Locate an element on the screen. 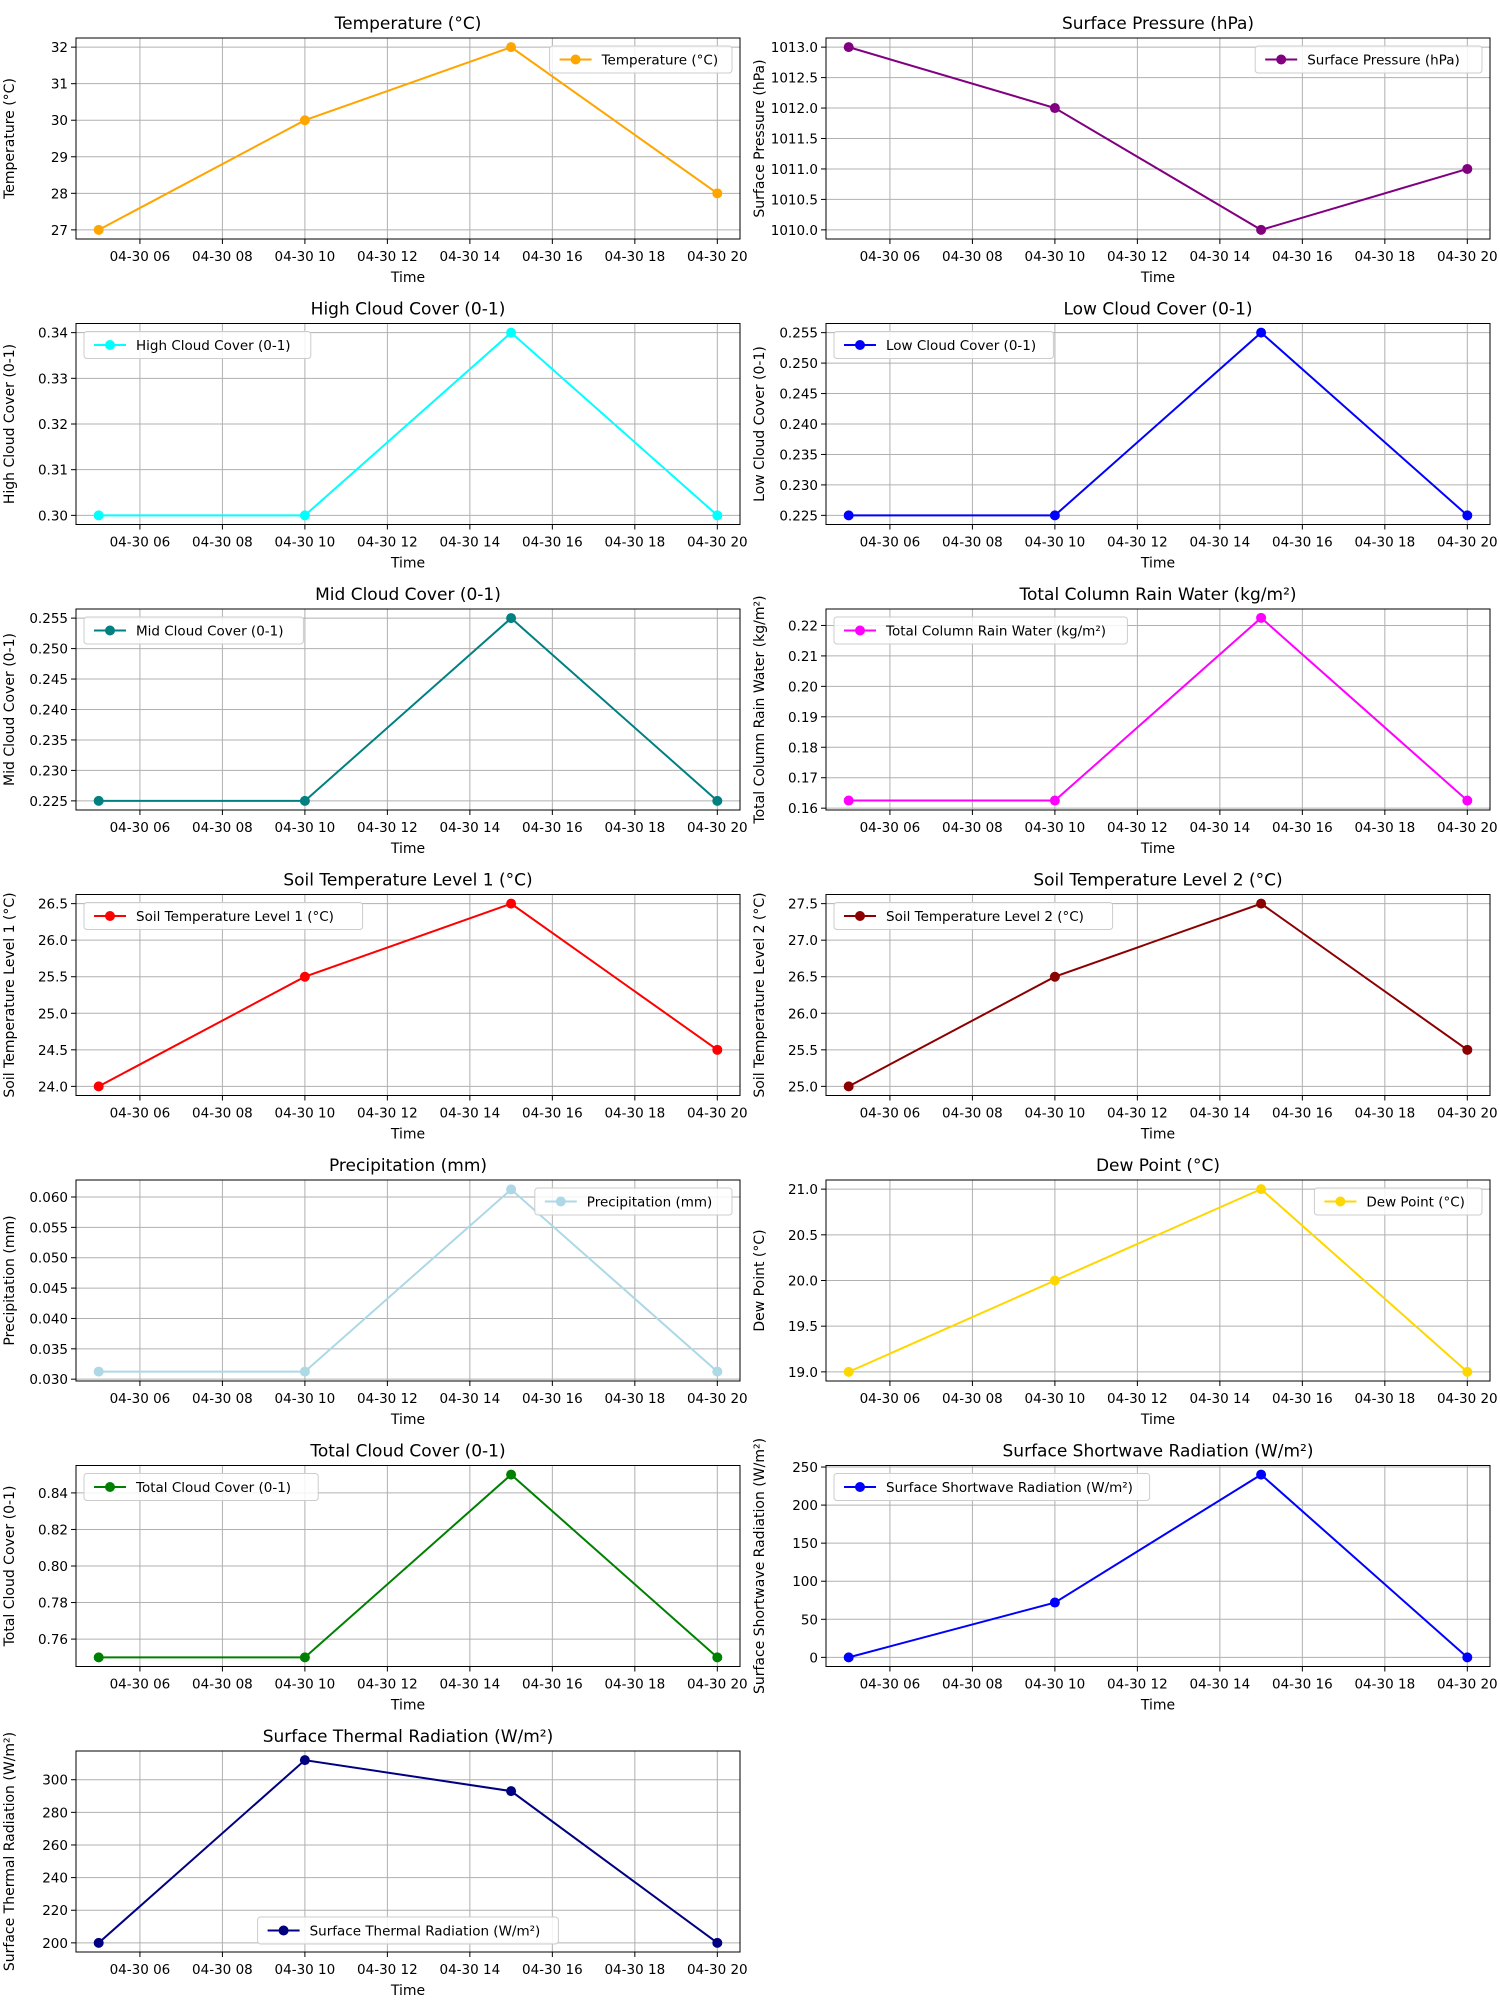  chart-7-xtick-label-5: 04-30 16 is located at coordinates (552, 1114).